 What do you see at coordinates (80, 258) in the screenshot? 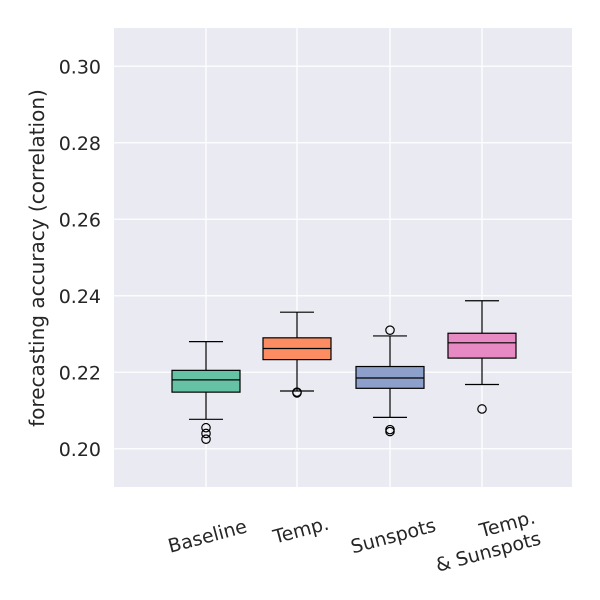
I see `y-axis-ticks: 0.20 0.22 0.24 0.26 0.28 0.30` at bounding box center [80, 258].